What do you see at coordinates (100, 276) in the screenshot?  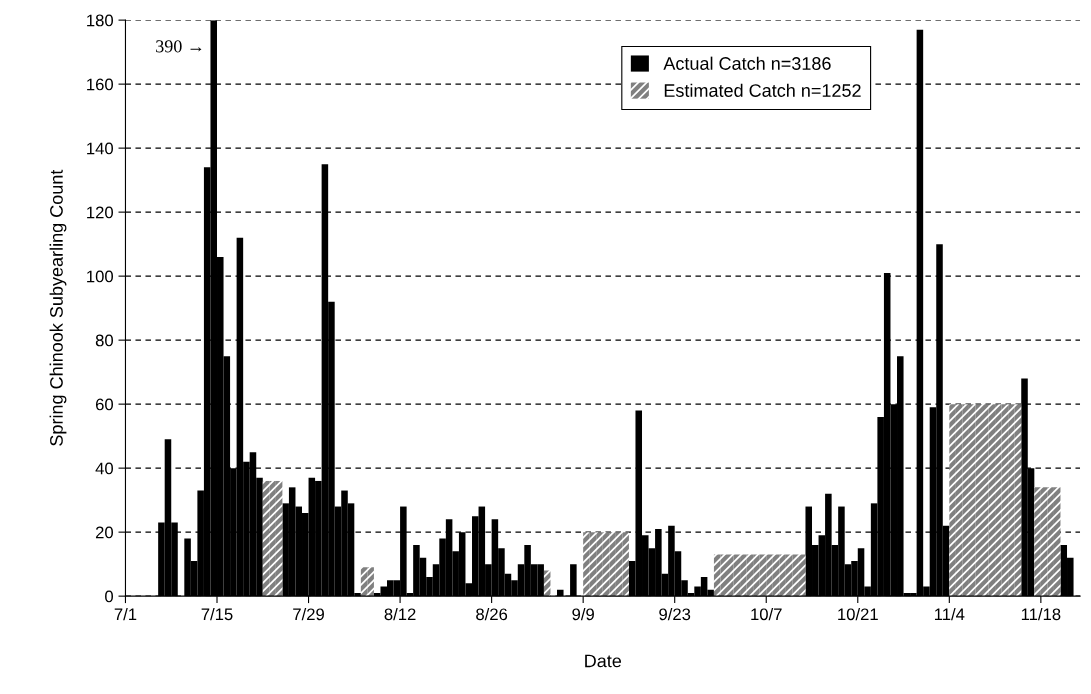 I see `y-tick-label: 100` at bounding box center [100, 276].